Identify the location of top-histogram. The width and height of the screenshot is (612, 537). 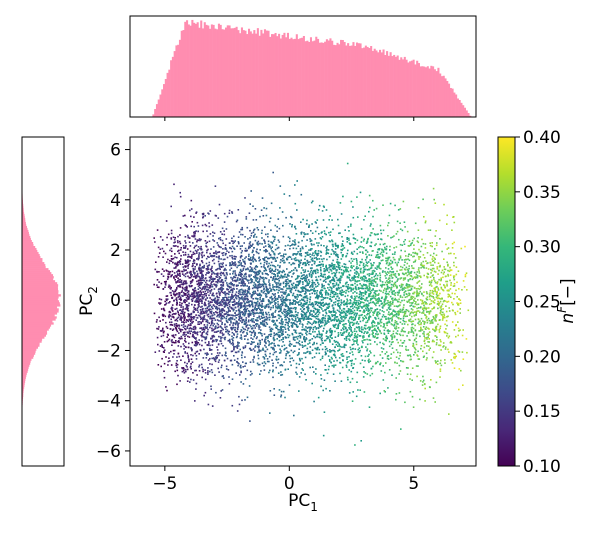
(303, 68).